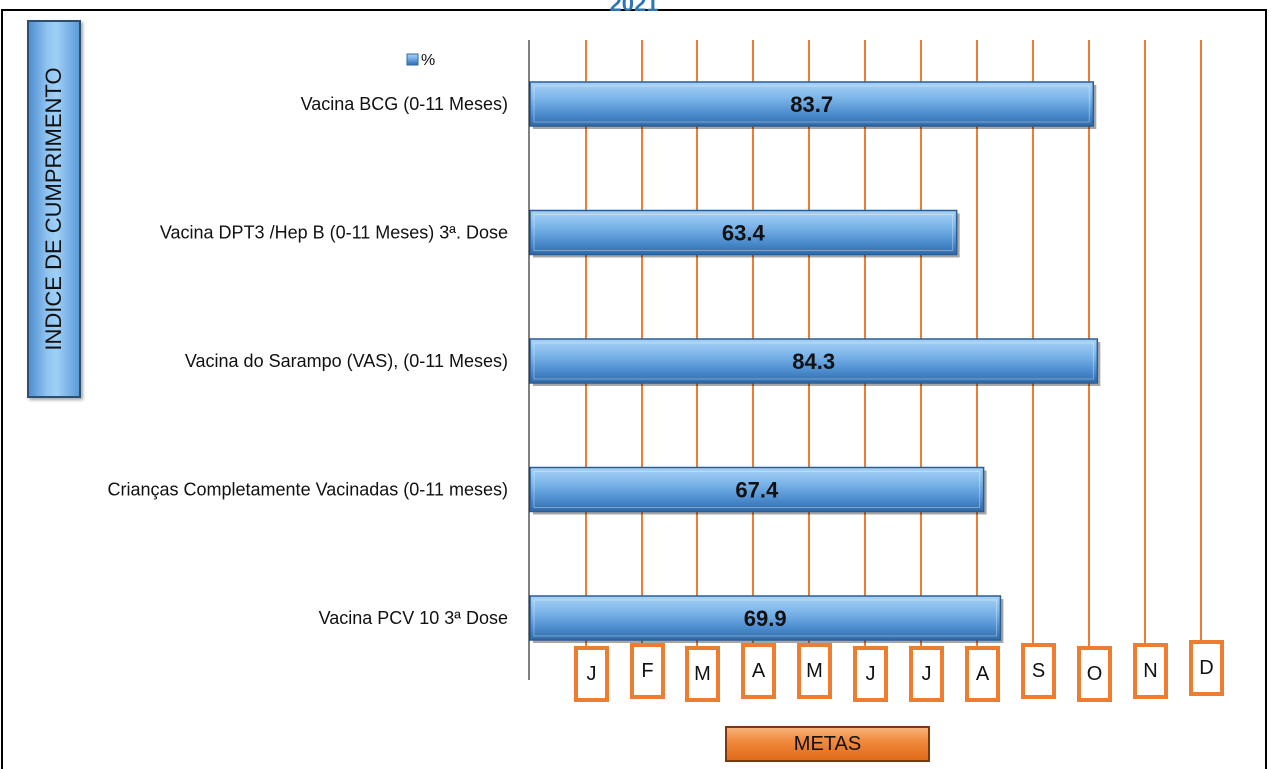 The height and width of the screenshot is (769, 1271). I want to click on data-label: 83.7, so click(811, 104).